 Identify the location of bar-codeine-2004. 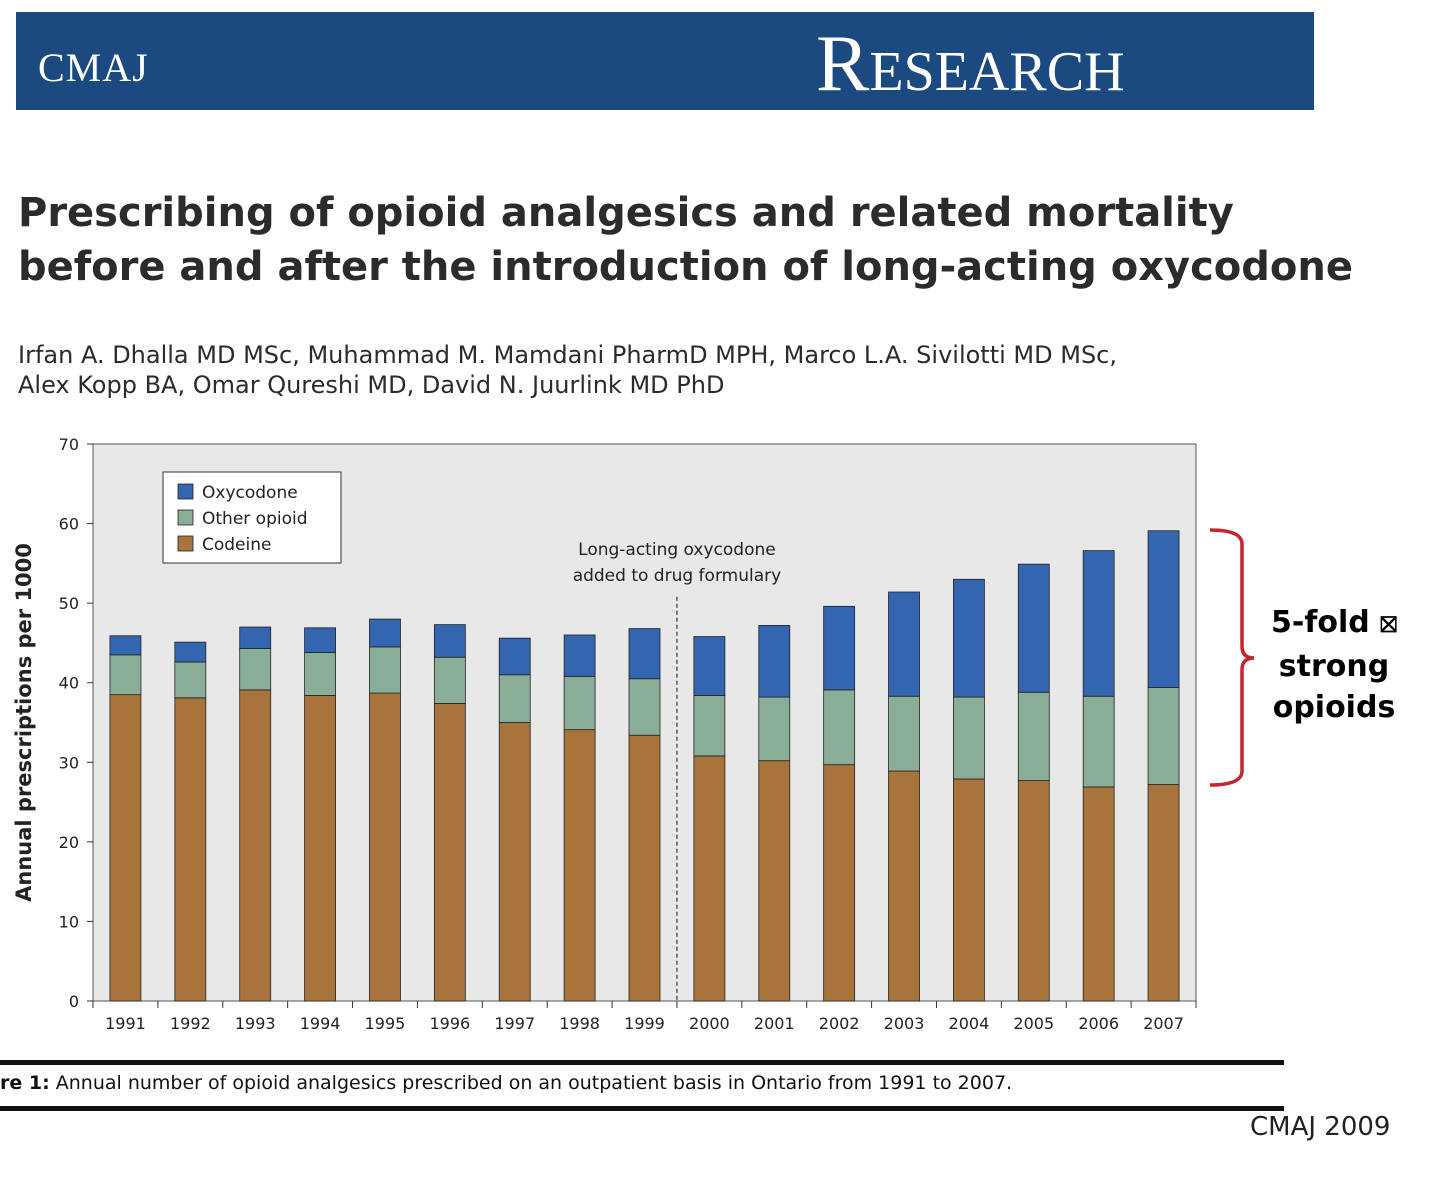
(969, 890).